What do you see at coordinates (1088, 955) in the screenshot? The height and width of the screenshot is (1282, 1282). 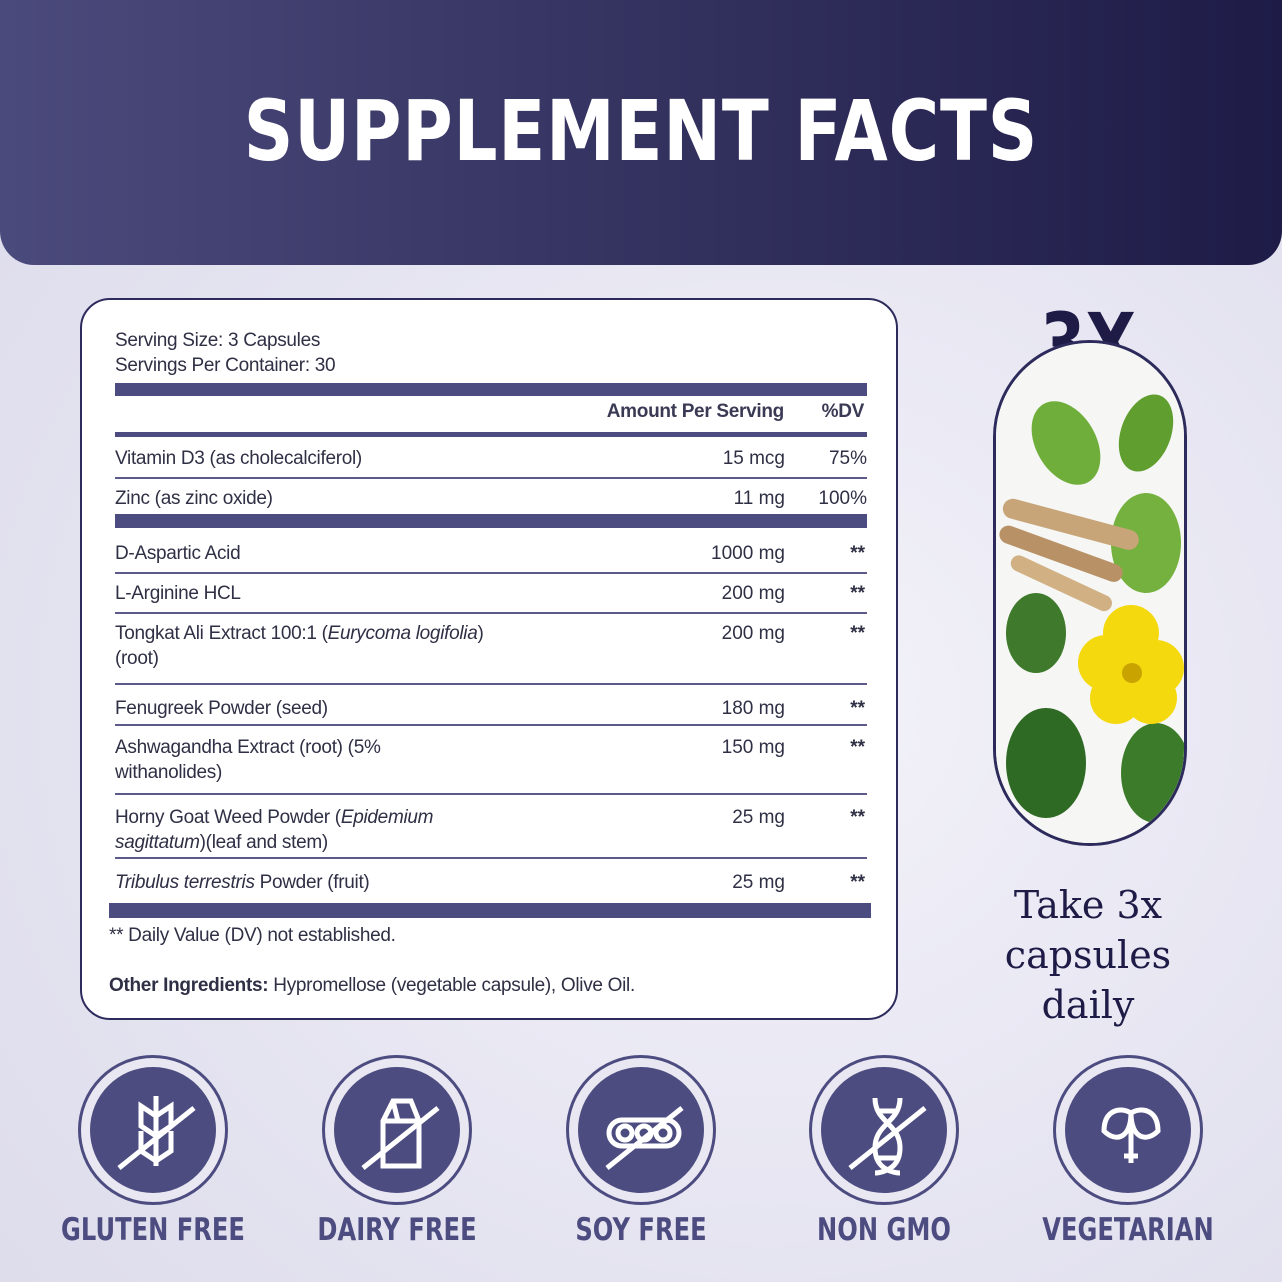 I see `dosage-instruction: Take 3x capsules daily` at bounding box center [1088, 955].